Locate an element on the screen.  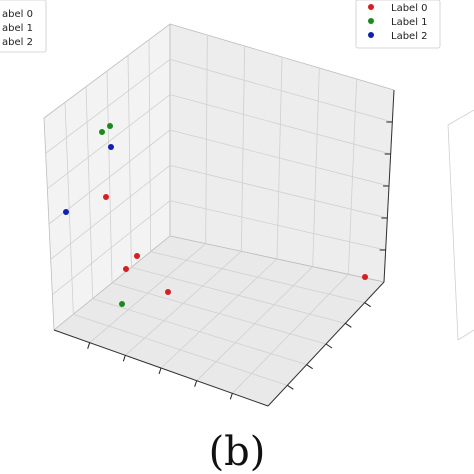
legend-label-0: Label 0 is located at coordinates (409, 8).